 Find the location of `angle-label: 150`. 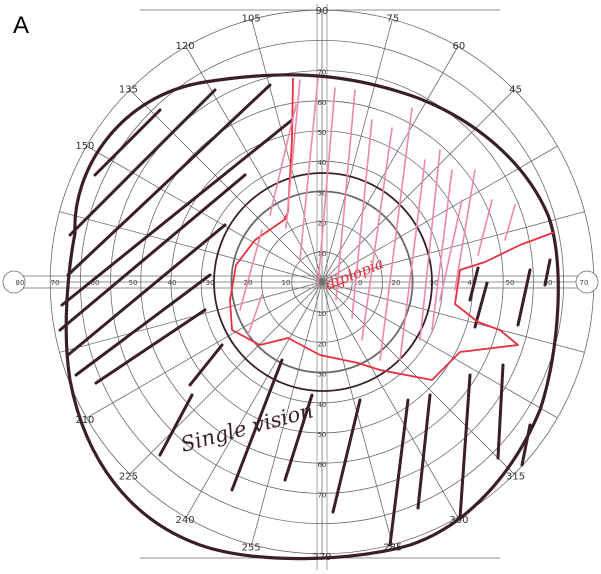

angle-label: 150 is located at coordinates (84, 146).